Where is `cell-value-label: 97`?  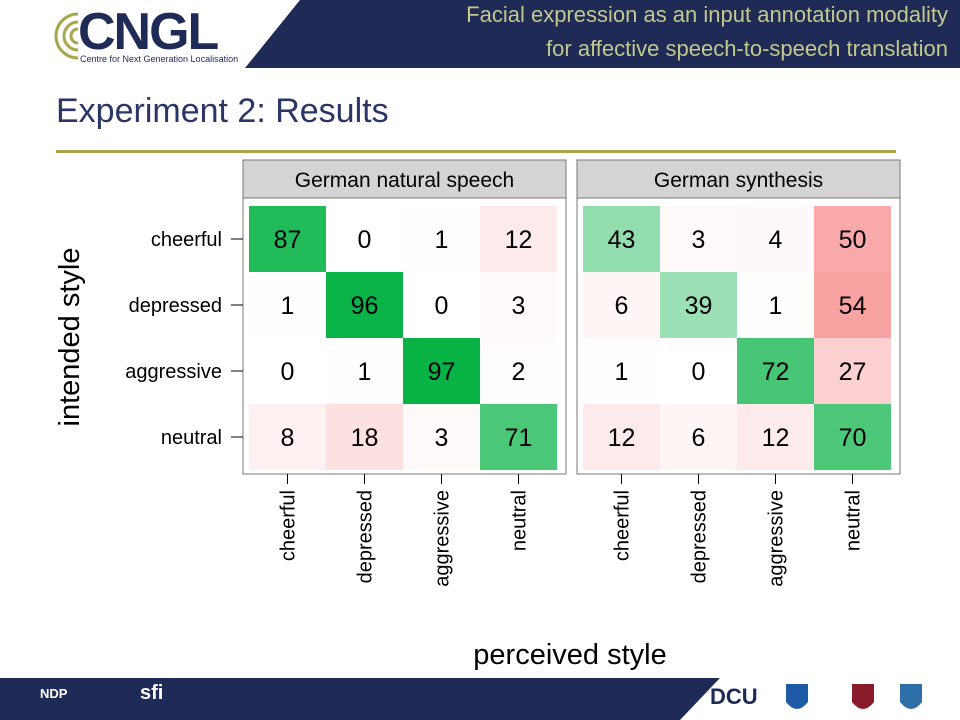
cell-value-label: 97 is located at coordinates (442, 372).